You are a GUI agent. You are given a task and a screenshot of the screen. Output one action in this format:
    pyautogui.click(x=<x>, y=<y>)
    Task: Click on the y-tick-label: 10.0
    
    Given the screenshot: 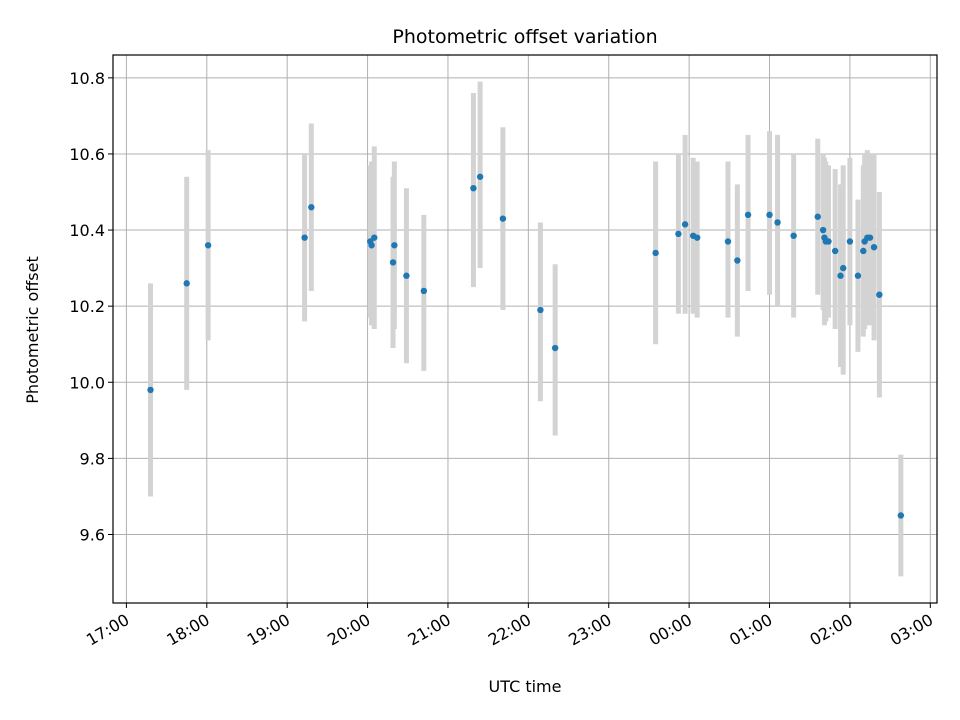 What is the action you would take?
    pyautogui.click(x=87, y=382)
    